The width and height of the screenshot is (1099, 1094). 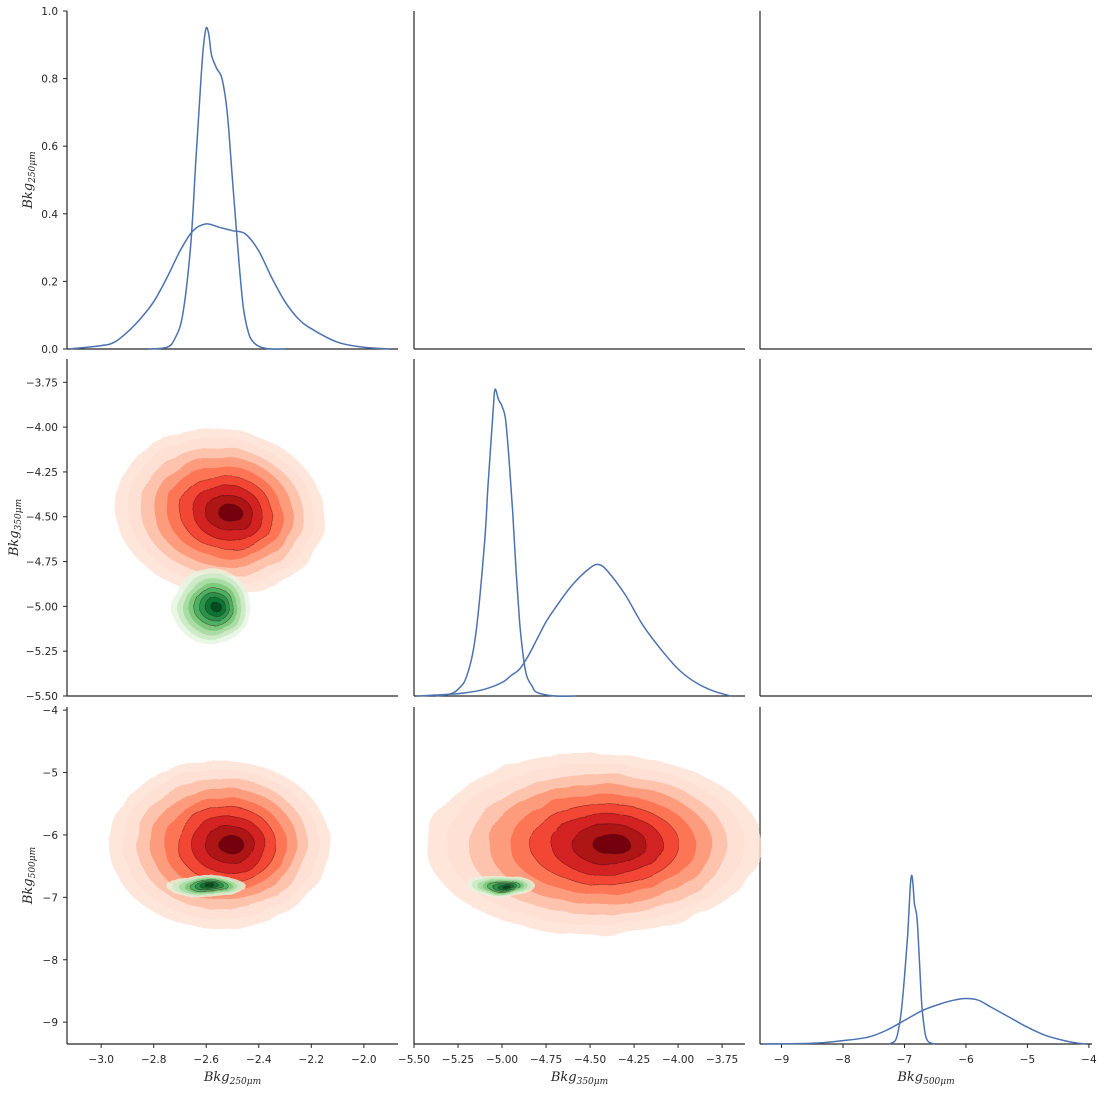 I want to click on x-tick-label: −5.25, so click(x=458, y=1060).